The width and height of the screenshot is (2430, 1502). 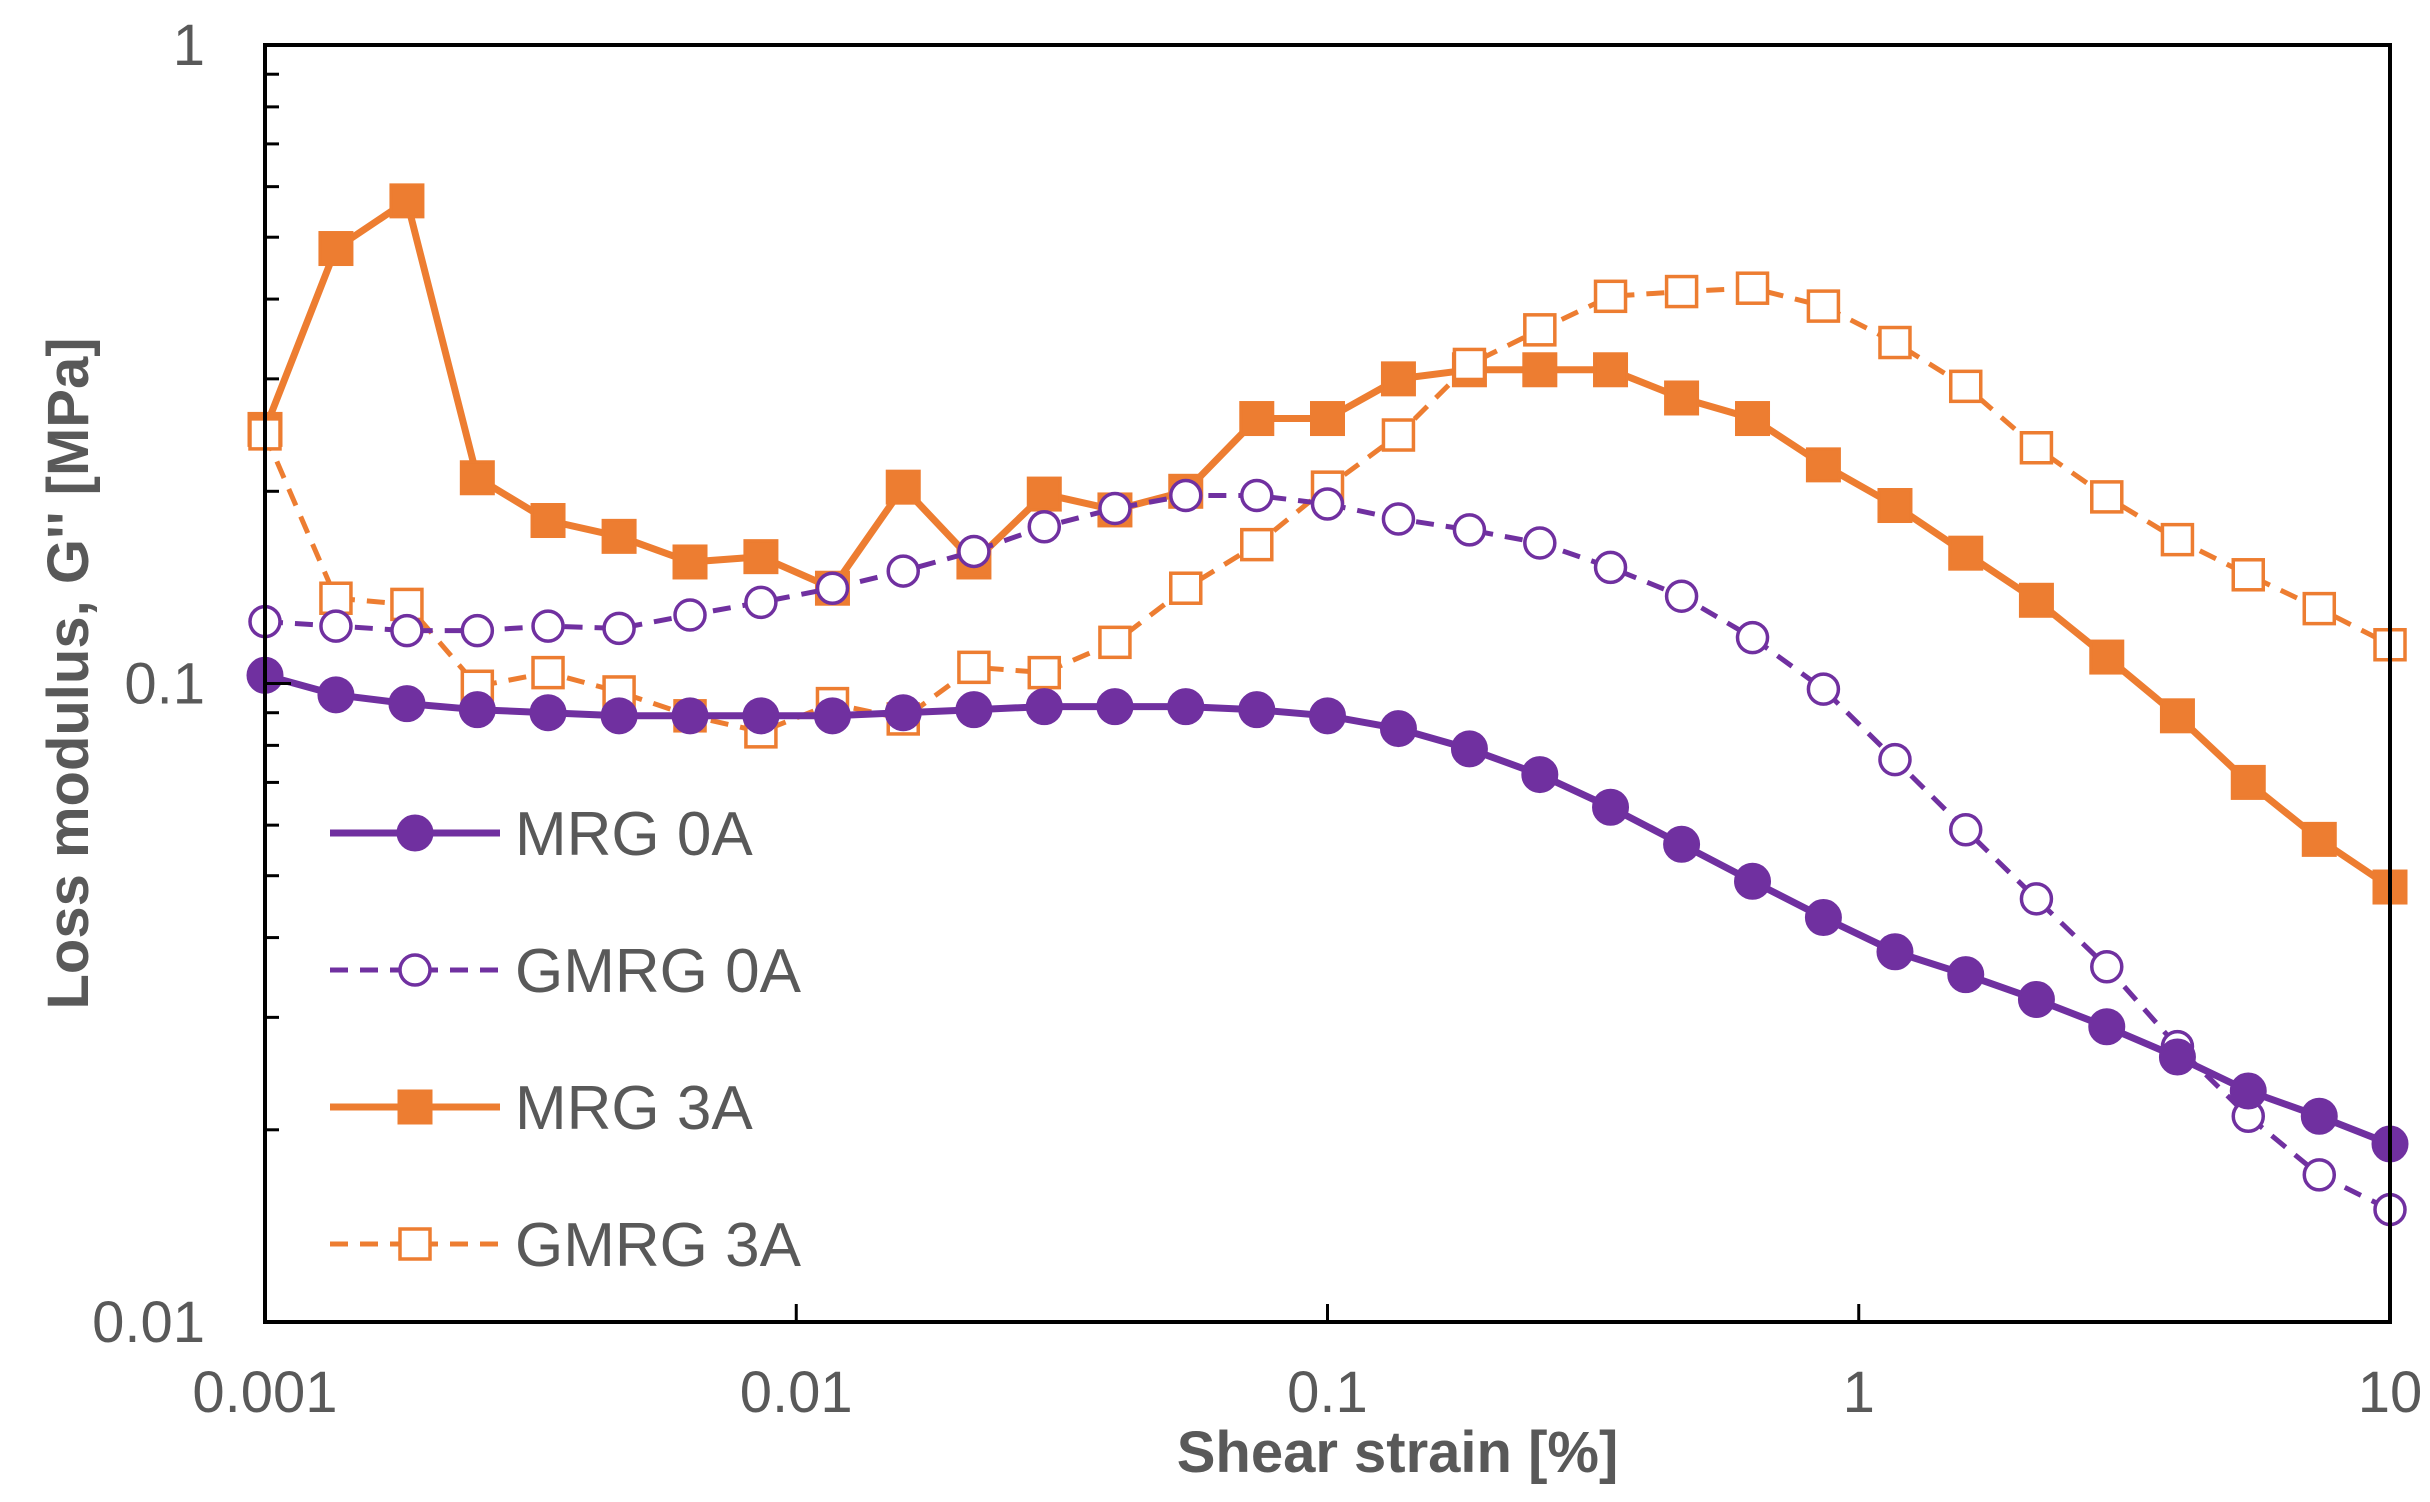 I want to click on legend-entry-mrg-0a: MRG 0A, so click(x=541, y=834).